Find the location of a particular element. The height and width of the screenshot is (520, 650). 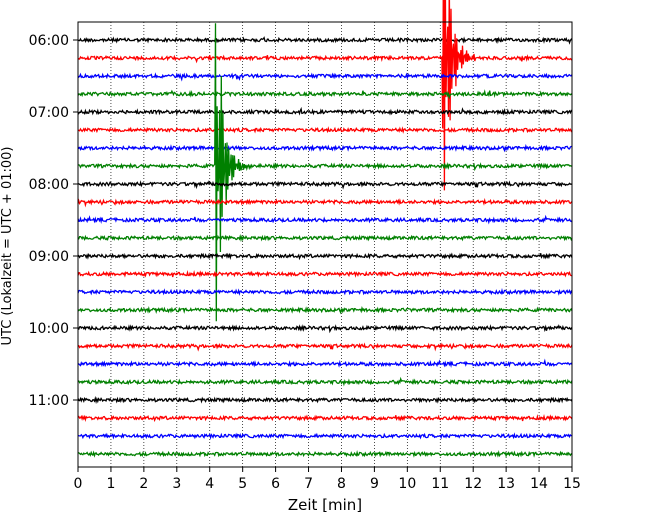

y-tick-label-07:00: 07:00 is located at coordinates (49, 113).